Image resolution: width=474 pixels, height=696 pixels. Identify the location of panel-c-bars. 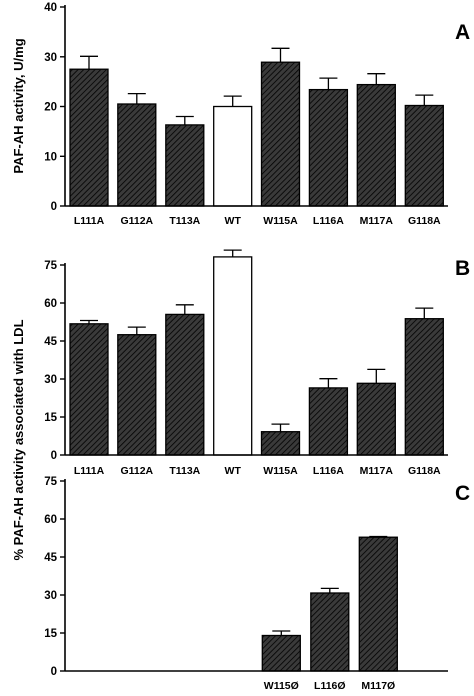
(329, 603).